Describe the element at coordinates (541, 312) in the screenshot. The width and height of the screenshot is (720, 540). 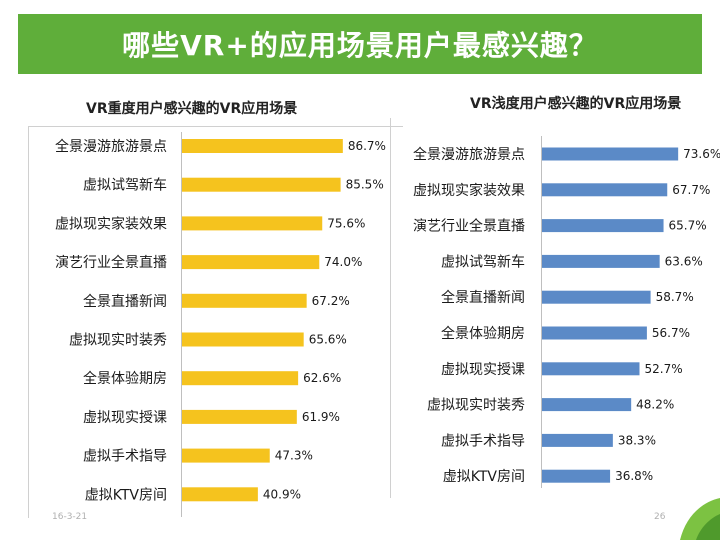
I see `right-chart-axis` at that location.